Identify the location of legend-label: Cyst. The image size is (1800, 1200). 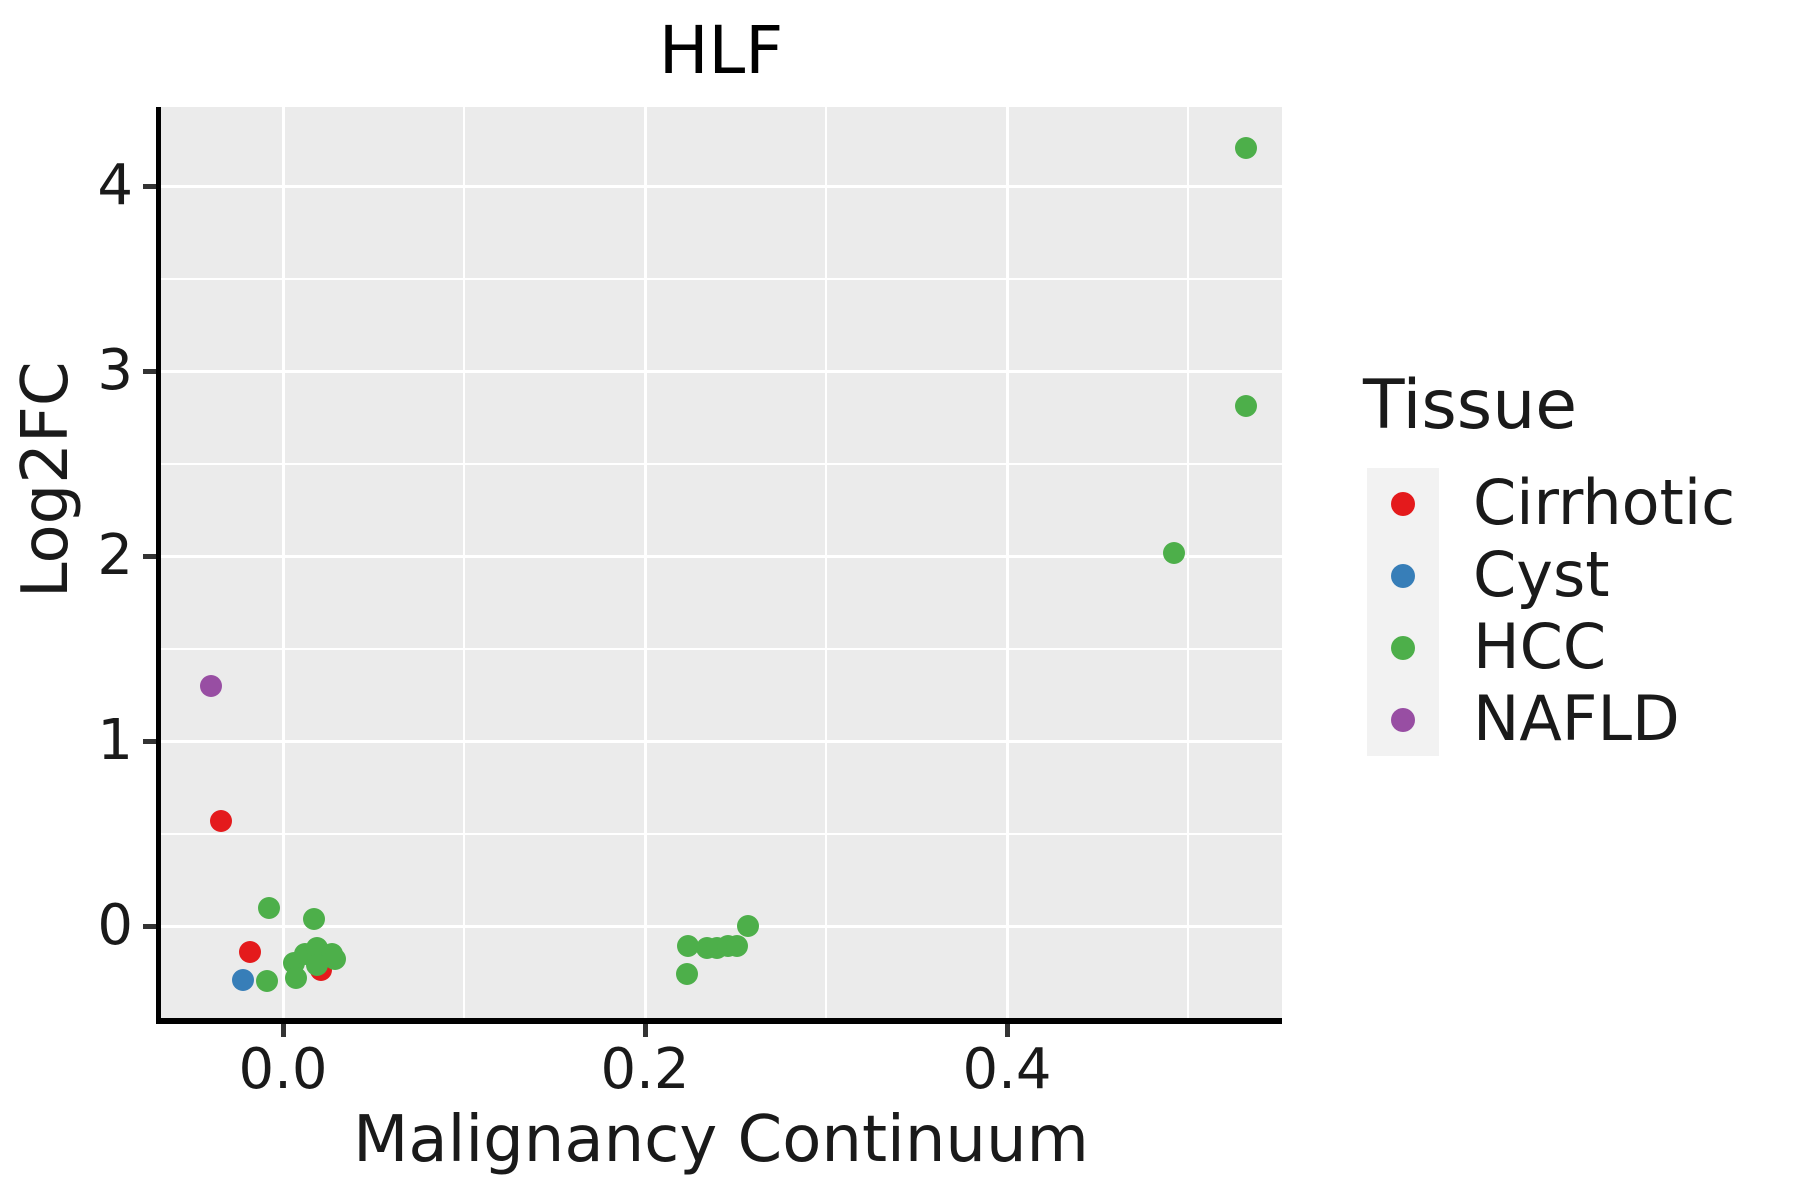
(1541, 574).